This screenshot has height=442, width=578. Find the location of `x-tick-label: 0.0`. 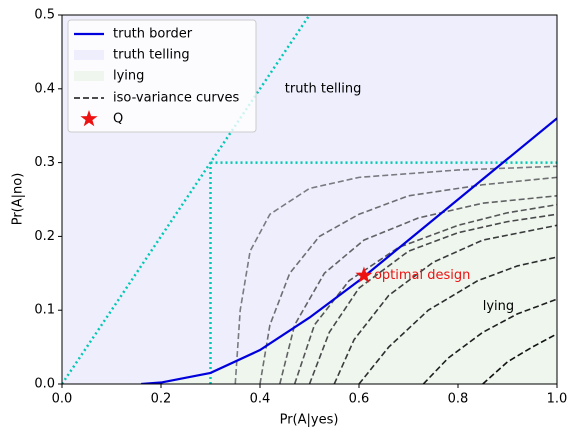

x-tick-label: 0.0 is located at coordinates (62, 399).